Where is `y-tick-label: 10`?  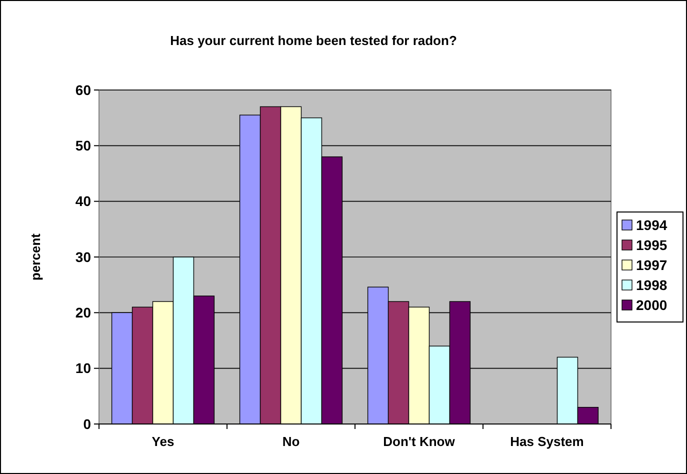 y-tick-label: 10 is located at coordinates (83, 368).